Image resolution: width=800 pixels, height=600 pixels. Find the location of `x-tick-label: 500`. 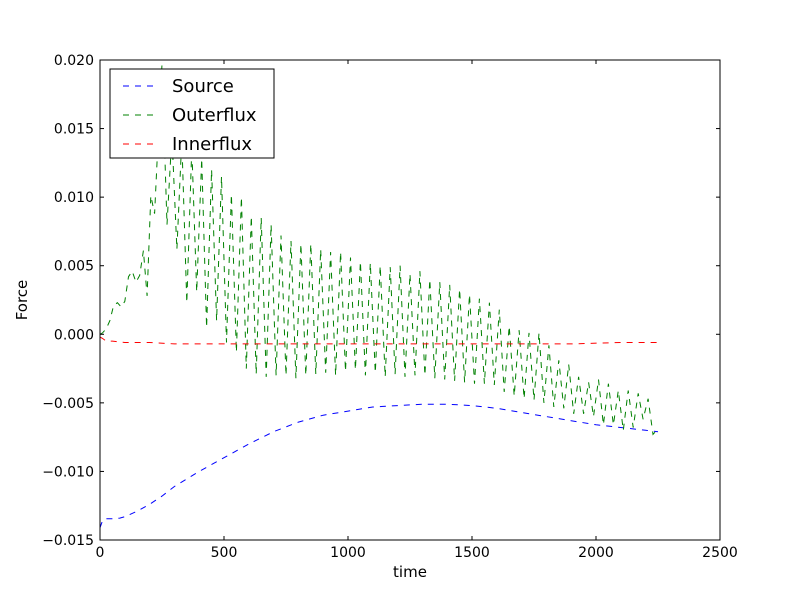

x-tick-label: 500 is located at coordinates (224, 553).